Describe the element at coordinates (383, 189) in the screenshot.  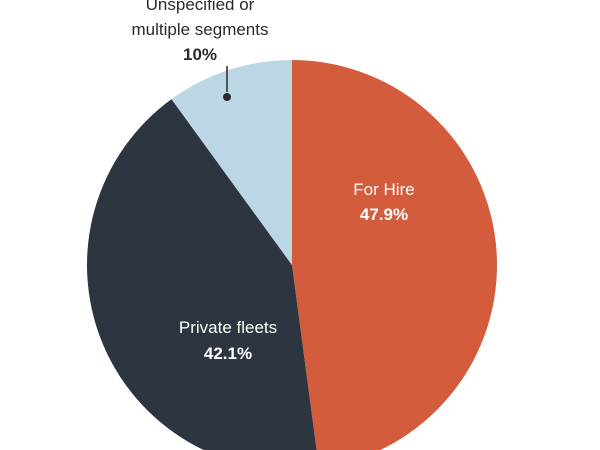
I see `slice-label-for-hire: For Hire` at that location.